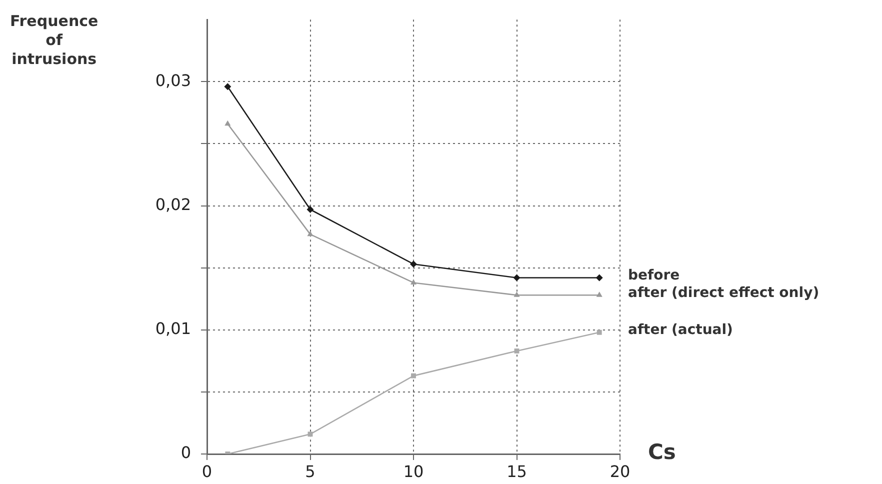 The height and width of the screenshot is (484, 882). What do you see at coordinates (54, 40) in the screenshot?
I see `y-axis-title: Frequence of intrusions` at bounding box center [54, 40].